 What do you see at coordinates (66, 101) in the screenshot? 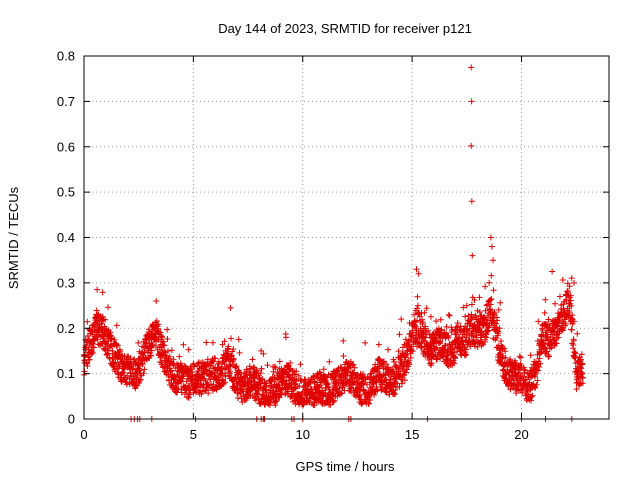
I see `y-tick-label: 0.7` at bounding box center [66, 101].